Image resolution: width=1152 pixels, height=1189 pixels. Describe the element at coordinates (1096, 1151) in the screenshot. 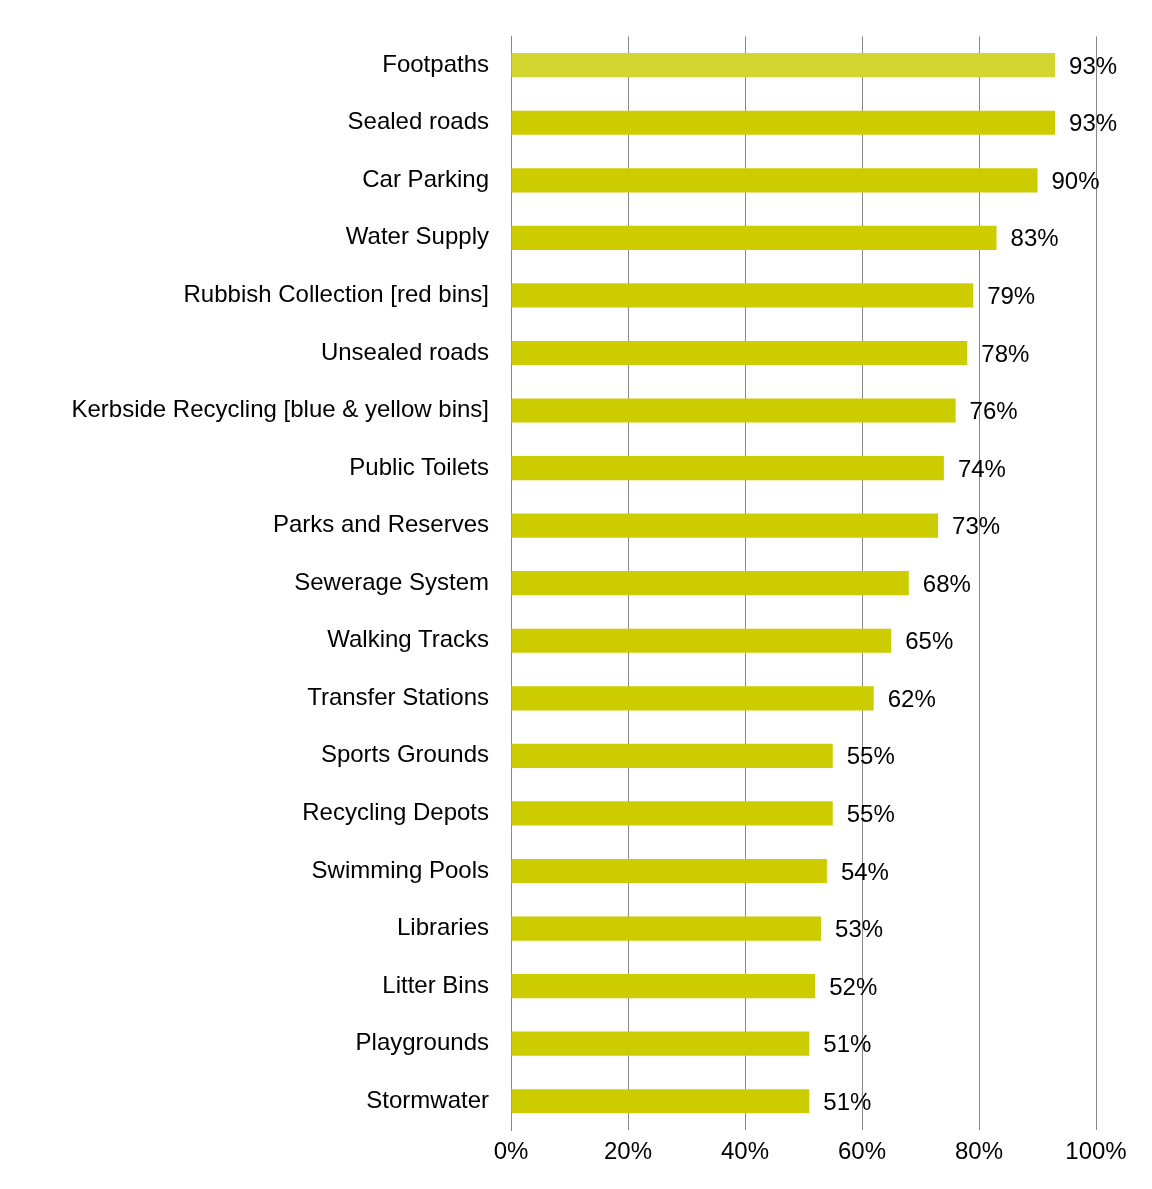

I see `x-tick-label: 100%` at that location.